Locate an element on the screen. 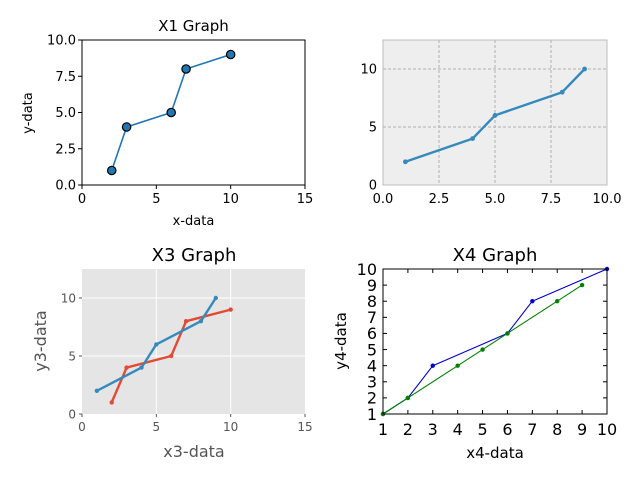 This screenshot has height=480, width=640. x-tick-label: 7 is located at coordinates (532, 429).